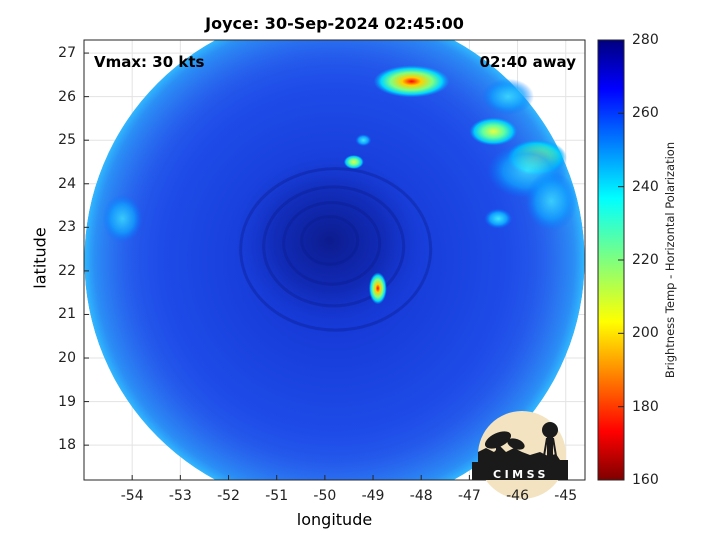 The height and width of the screenshot is (540, 720). What do you see at coordinates (132, 496) in the screenshot?
I see `x-tick-label: -54` at bounding box center [132, 496].